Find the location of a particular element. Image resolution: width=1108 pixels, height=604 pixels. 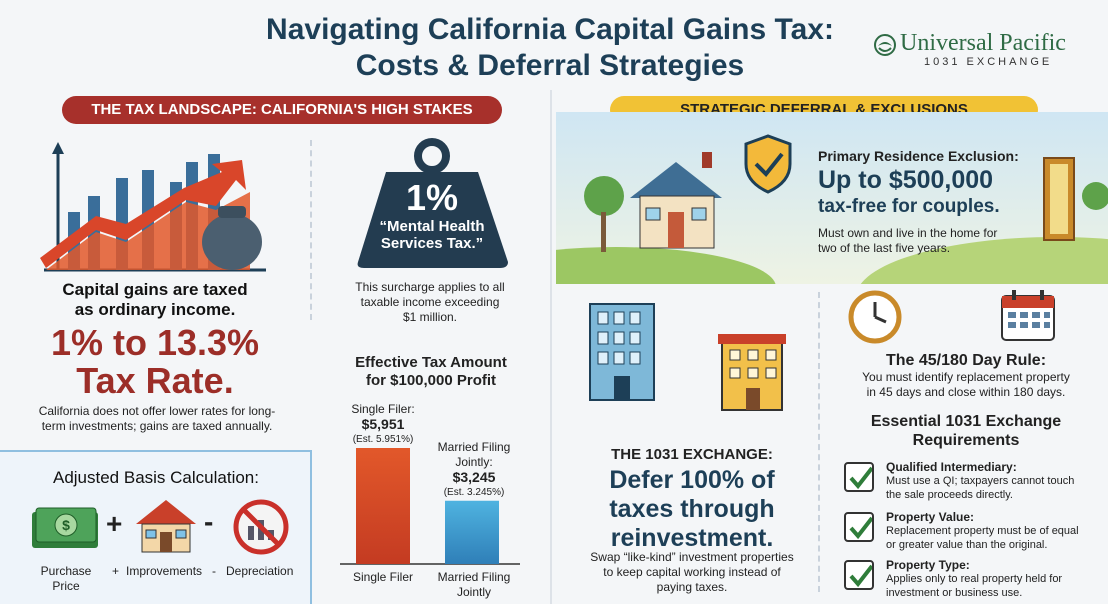

effective-title-2: for $100,000 Profit is located at coordinates (431, 380).